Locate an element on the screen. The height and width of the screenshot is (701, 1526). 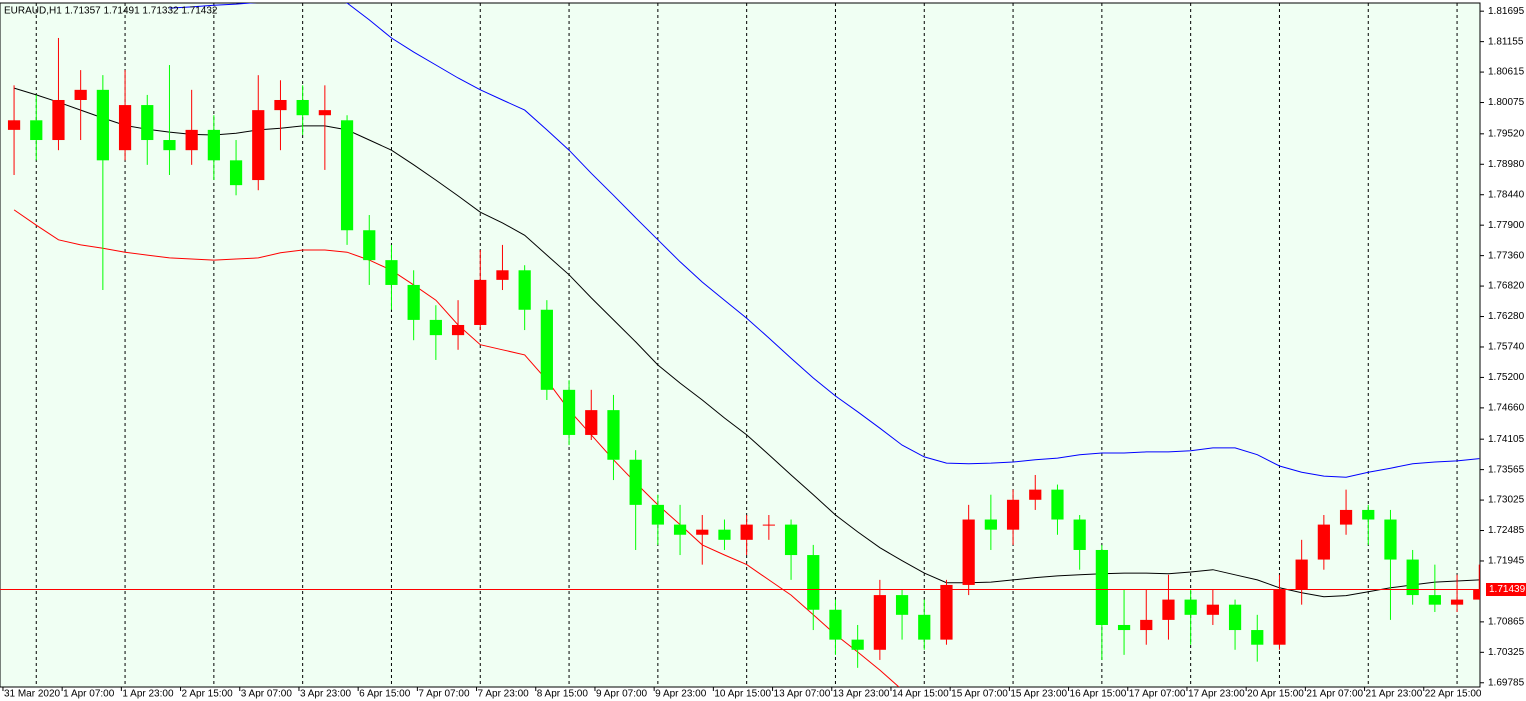
x-tick-label: 2 Apr 15:00 is located at coordinates (208, 694).